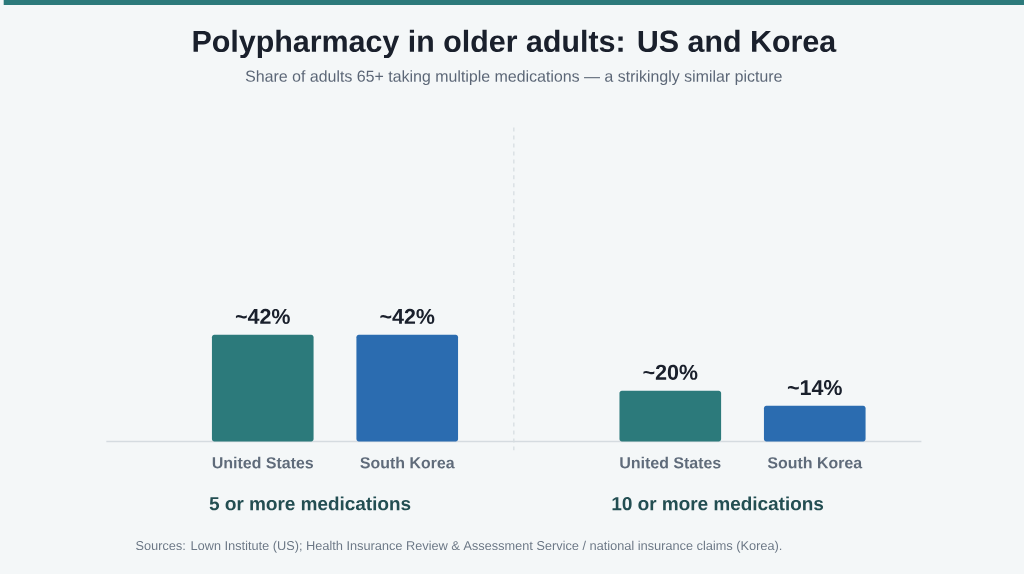 The image size is (1024, 574). What do you see at coordinates (310, 503) in the screenshot?
I see `x-axis-title: 5 or more medications` at bounding box center [310, 503].